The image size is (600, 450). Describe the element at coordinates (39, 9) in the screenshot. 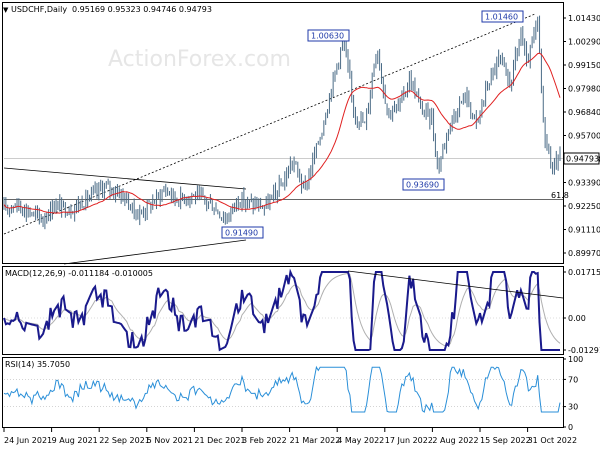

I see `symbol-label: USDCHF,Daily` at that location.